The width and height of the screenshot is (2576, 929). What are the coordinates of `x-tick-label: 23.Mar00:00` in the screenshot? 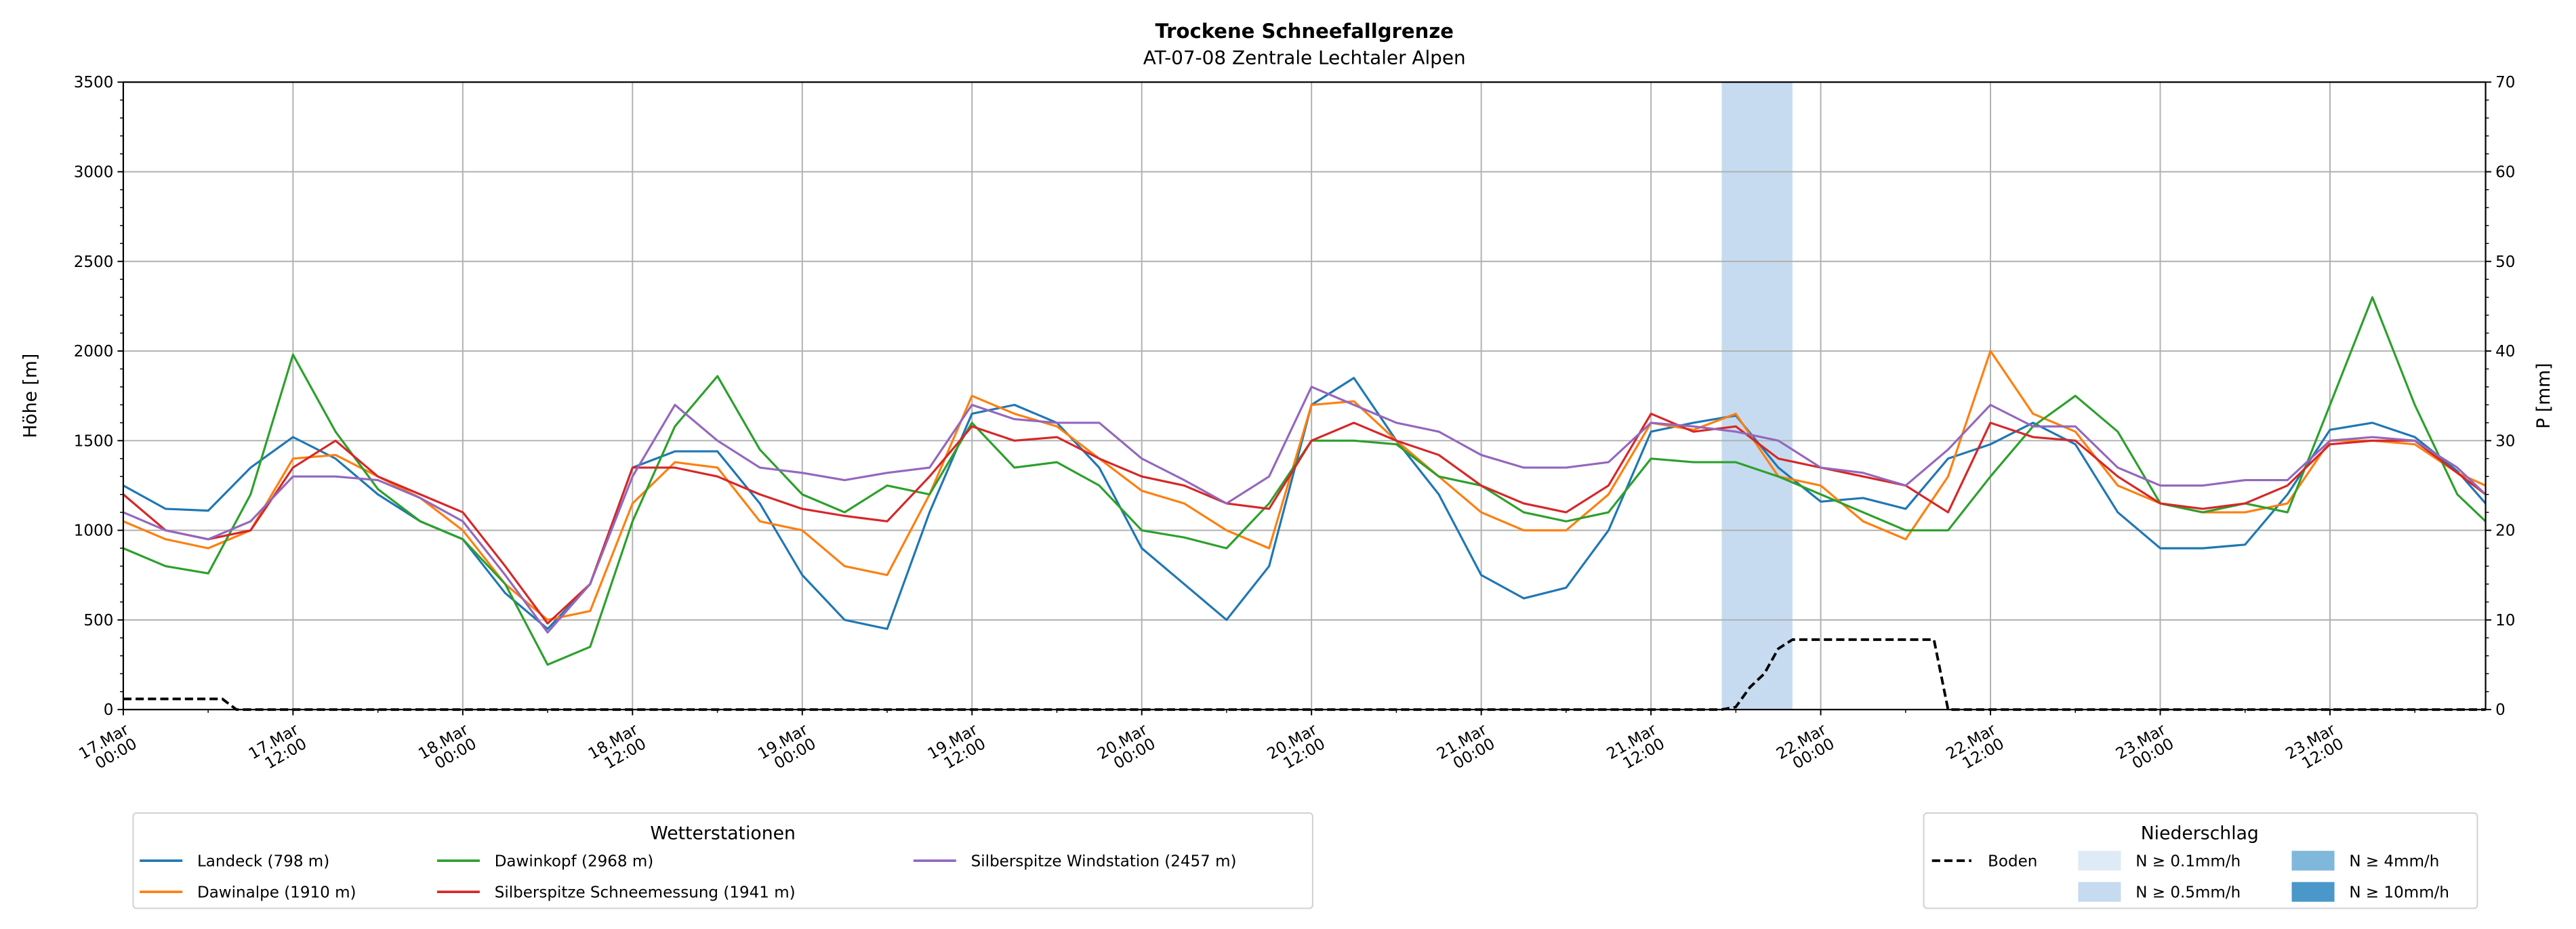 It's located at (2146, 749).